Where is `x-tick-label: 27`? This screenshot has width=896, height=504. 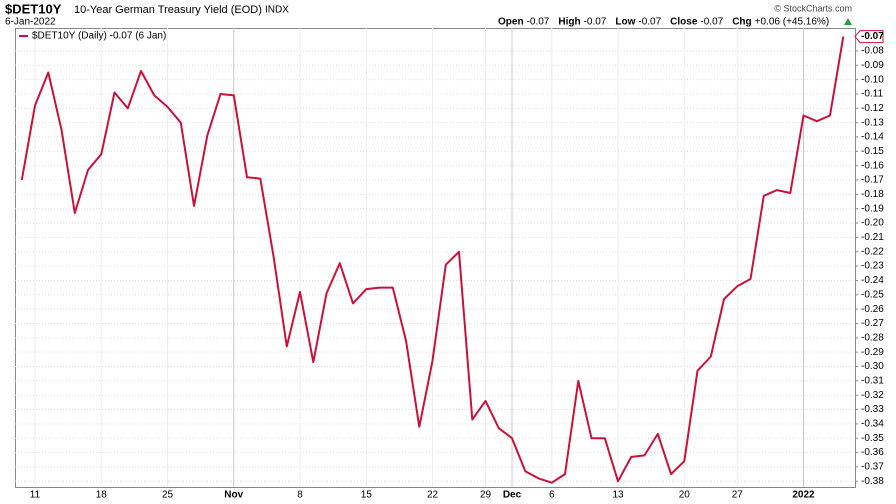
x-tick-label: 27 is located at coordinates (738, 495).